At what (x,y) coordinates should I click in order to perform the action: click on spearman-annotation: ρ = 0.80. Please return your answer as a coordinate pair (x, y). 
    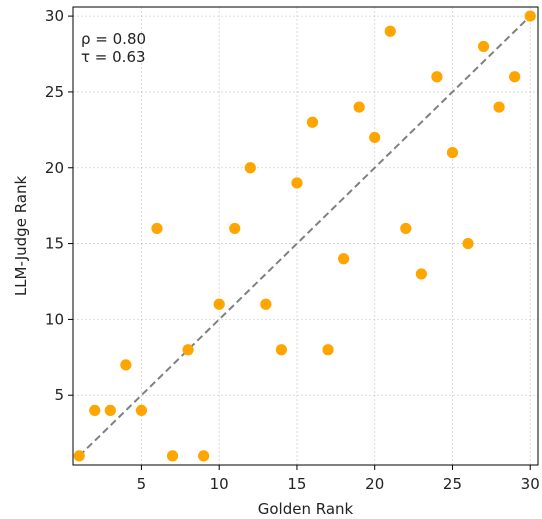
    Looking at the image, I should click on (113, 39).